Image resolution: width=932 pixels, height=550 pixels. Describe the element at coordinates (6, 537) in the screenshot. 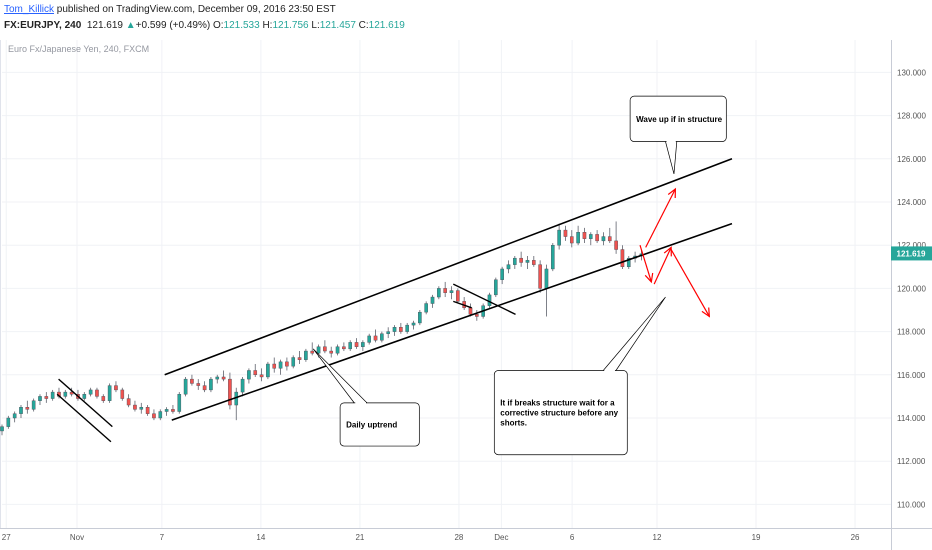

I see `x-tick-label: 27` at that location.